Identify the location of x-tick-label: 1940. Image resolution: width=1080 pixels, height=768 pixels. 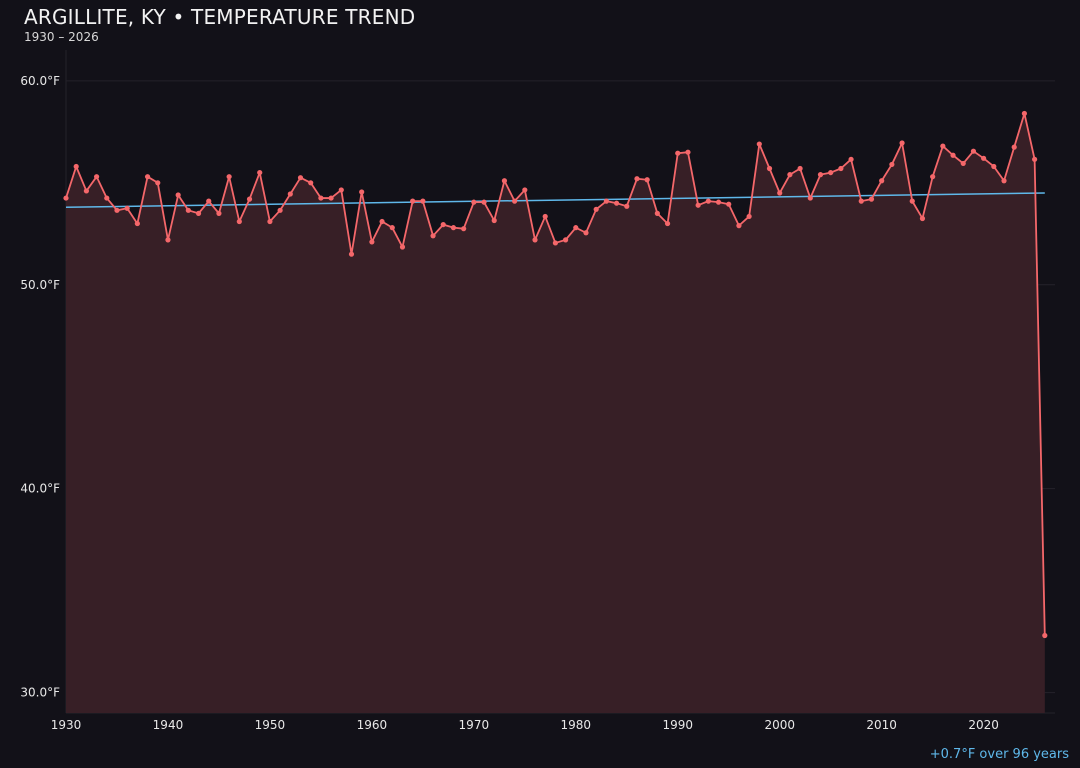
(168, 725).